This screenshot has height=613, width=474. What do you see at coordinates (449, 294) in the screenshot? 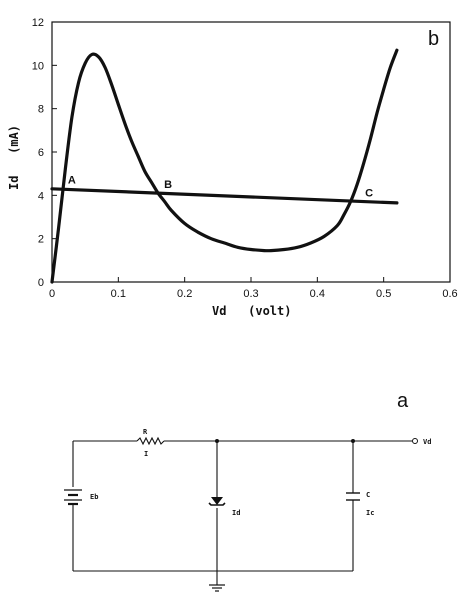
I see `x-tick-label: 0.6` at bounding box center [449, 294].